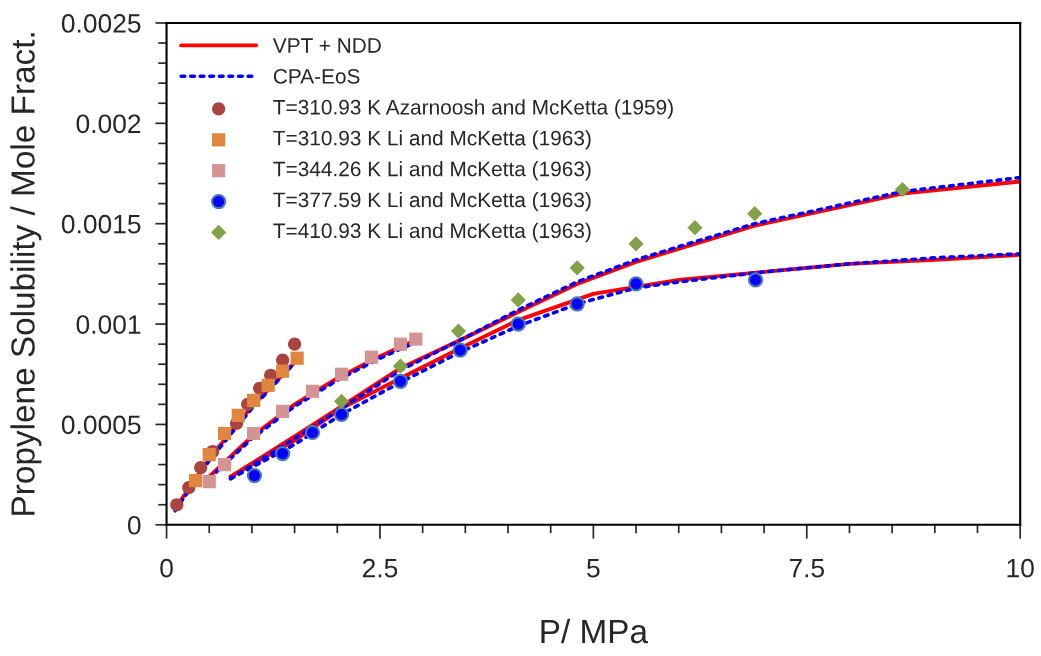 The width and height of the screenshot is (1041, 656). I want to click on x-tick-label: 10, so click(1020, 568).